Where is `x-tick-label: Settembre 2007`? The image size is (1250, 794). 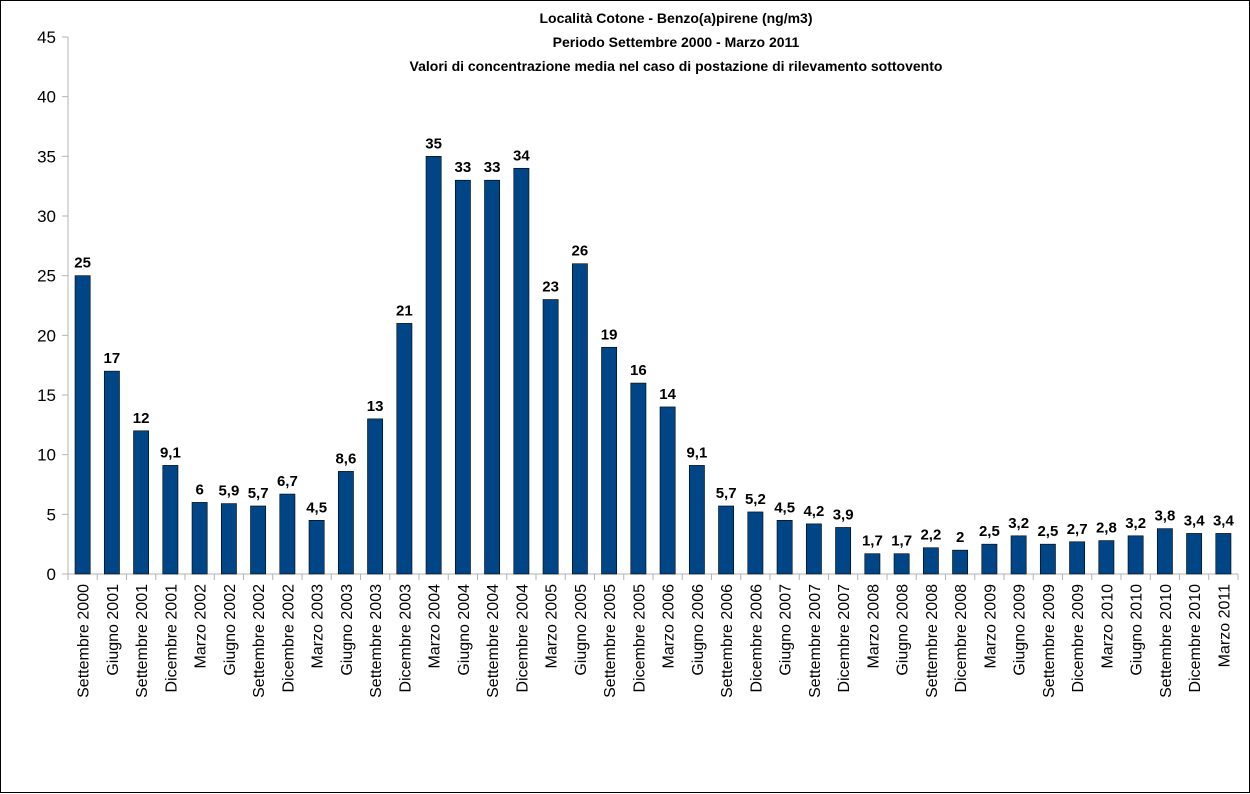
x-tick-label: Settembre 2007 is located at coordinates (815, 641).